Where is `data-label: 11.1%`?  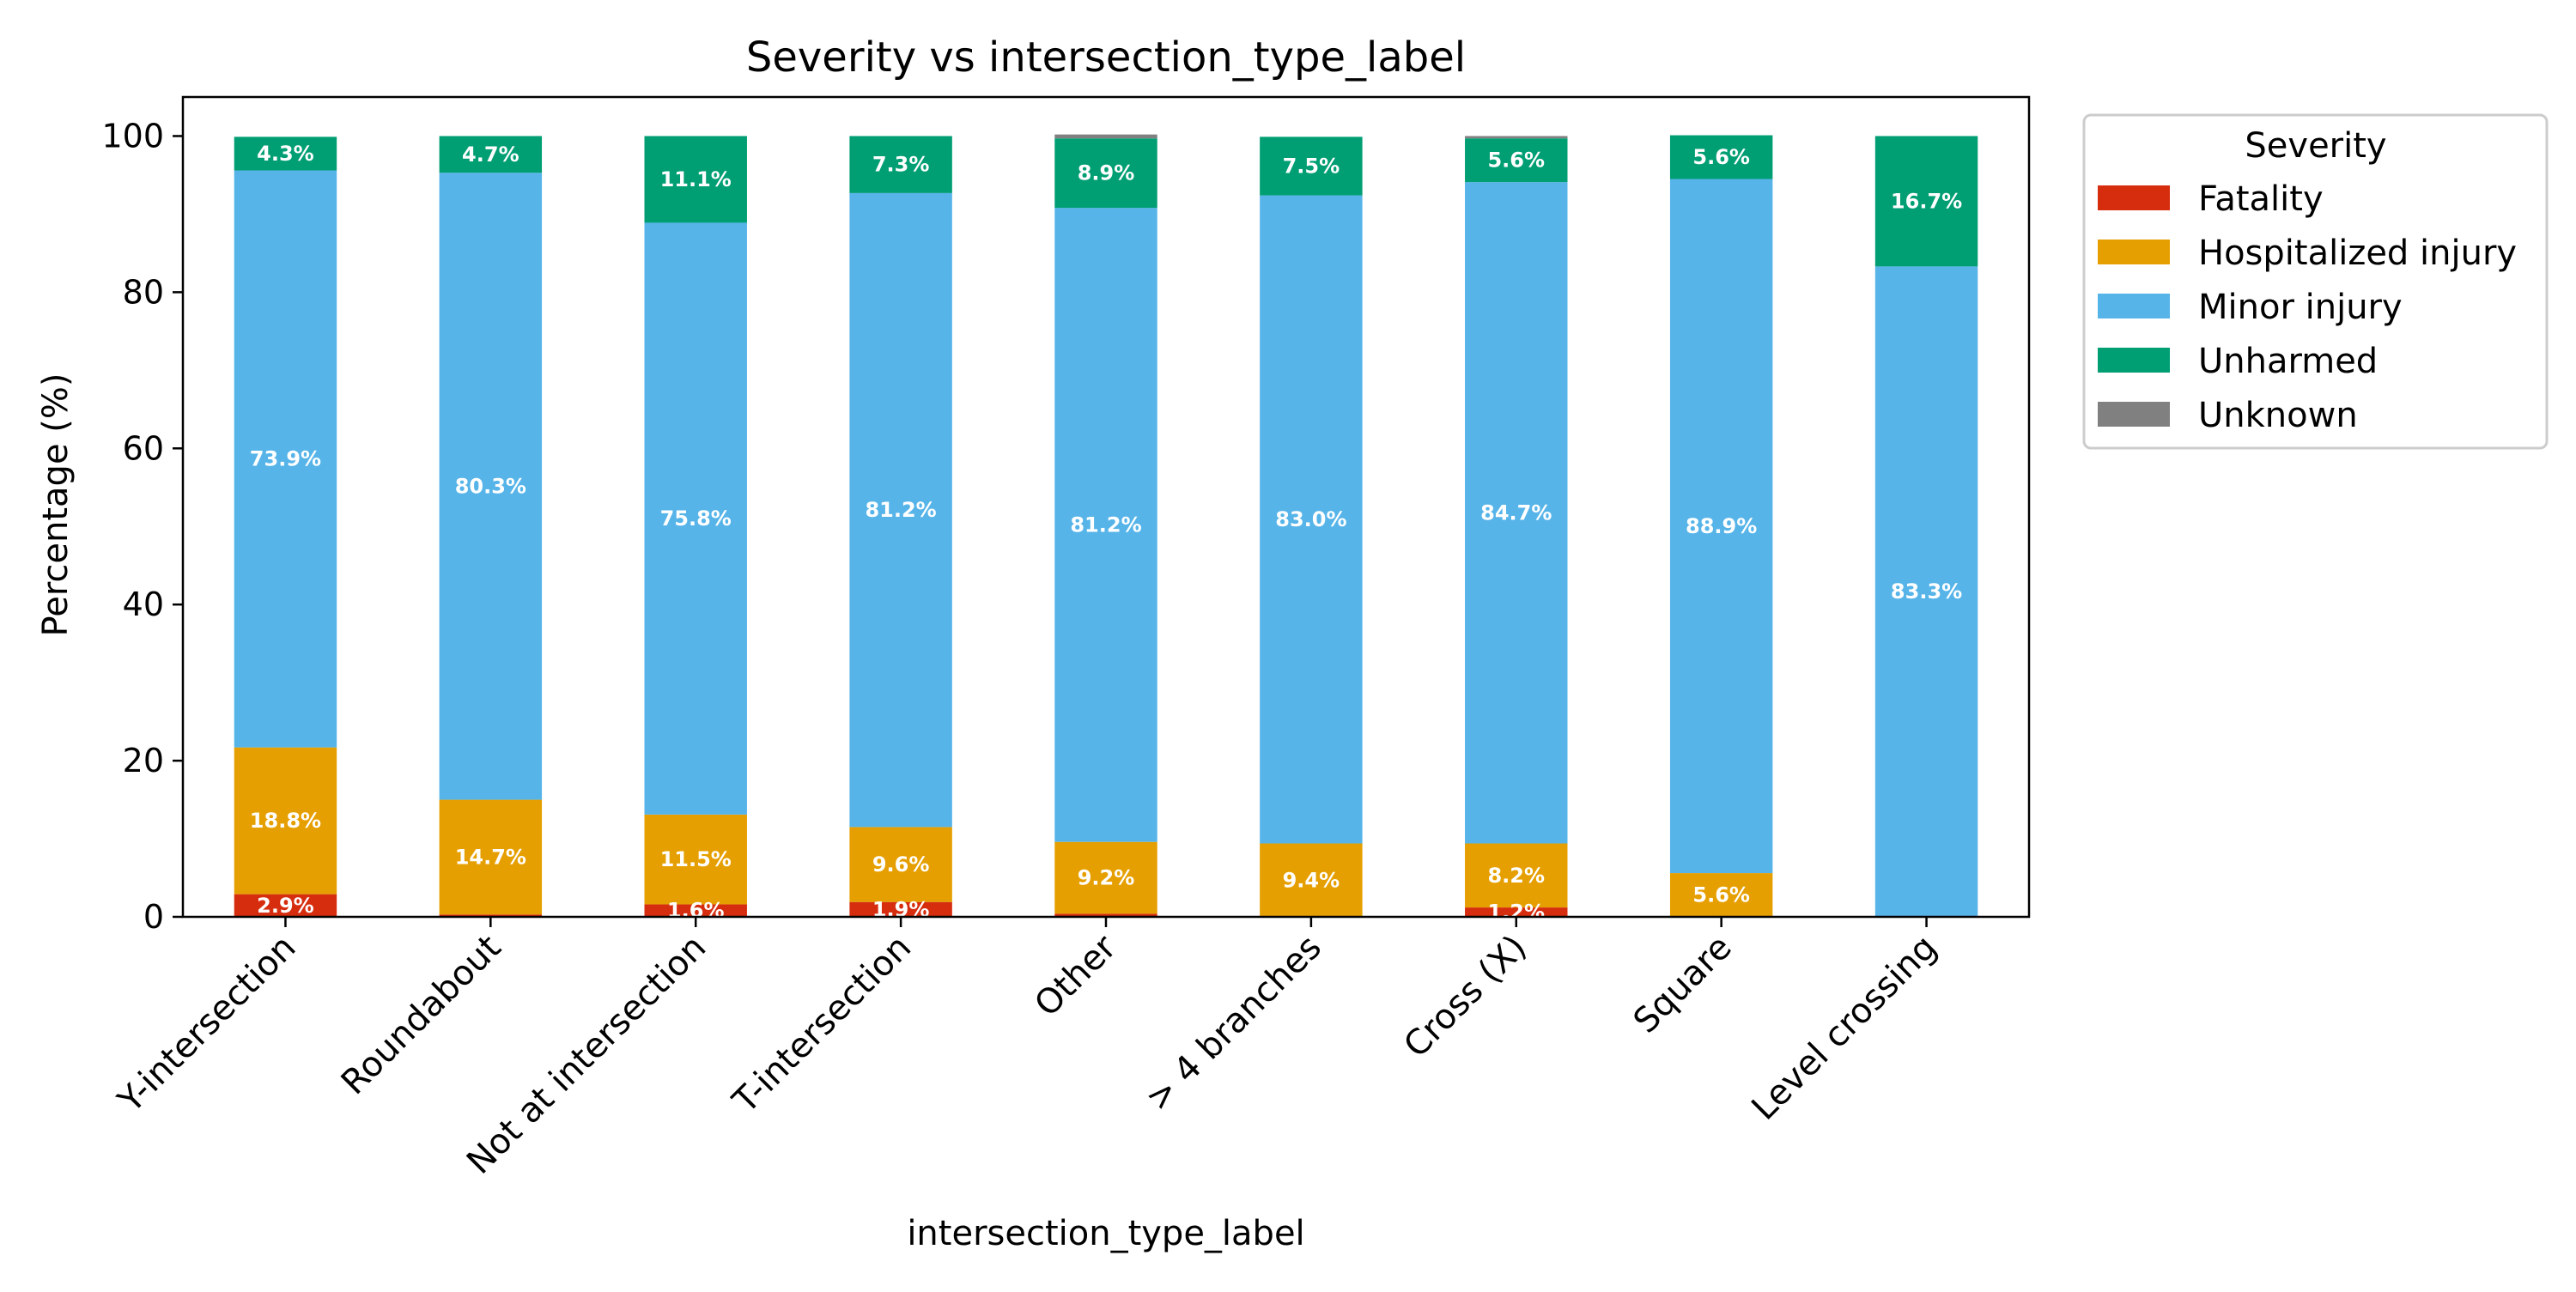
data-label: 11.1% is located at coordinates (696, 179).